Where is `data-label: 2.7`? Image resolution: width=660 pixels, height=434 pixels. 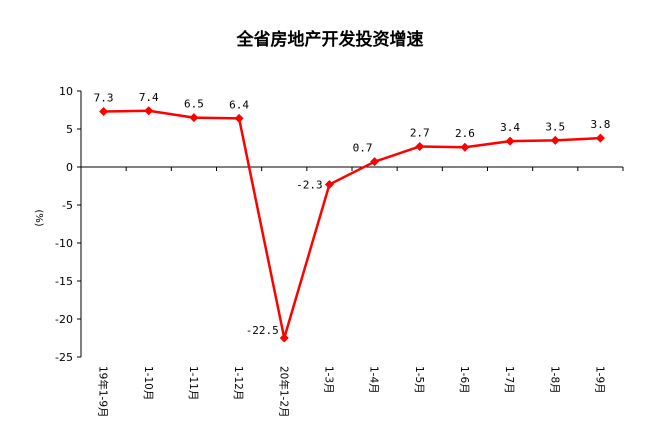 data-label: 2.7 is located at coordinates (420, 132).